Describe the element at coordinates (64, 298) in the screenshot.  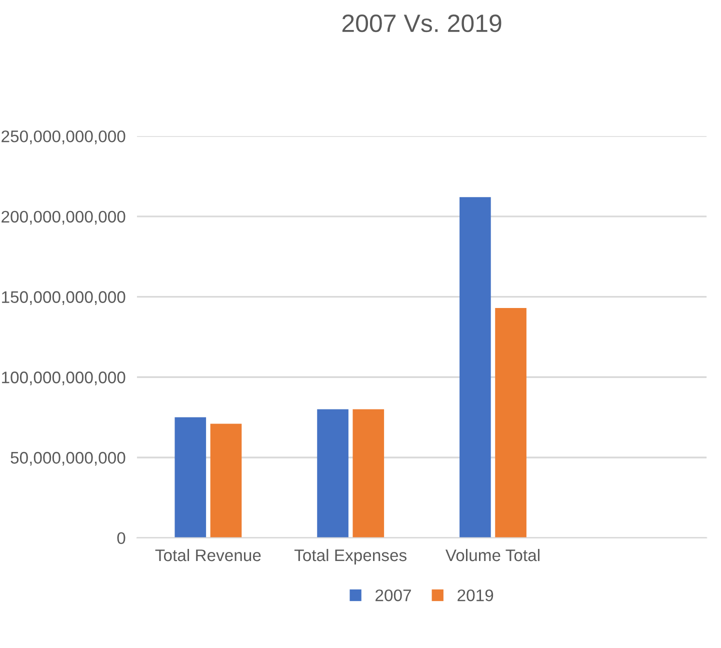
I see `y-tick-label: 150,000,000,000` at that location.